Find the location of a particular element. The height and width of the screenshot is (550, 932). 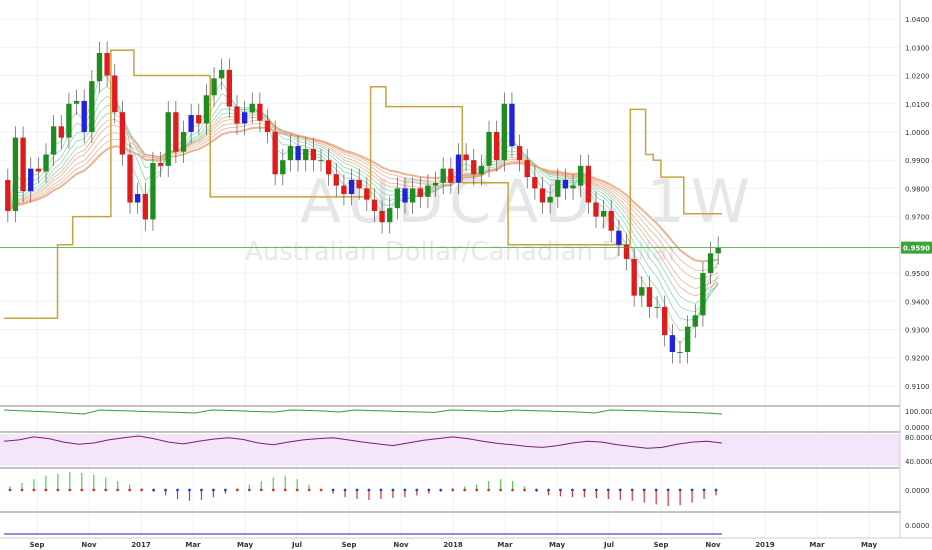

price-tick-label: 0.9400 is located at coordinates (917, 302).